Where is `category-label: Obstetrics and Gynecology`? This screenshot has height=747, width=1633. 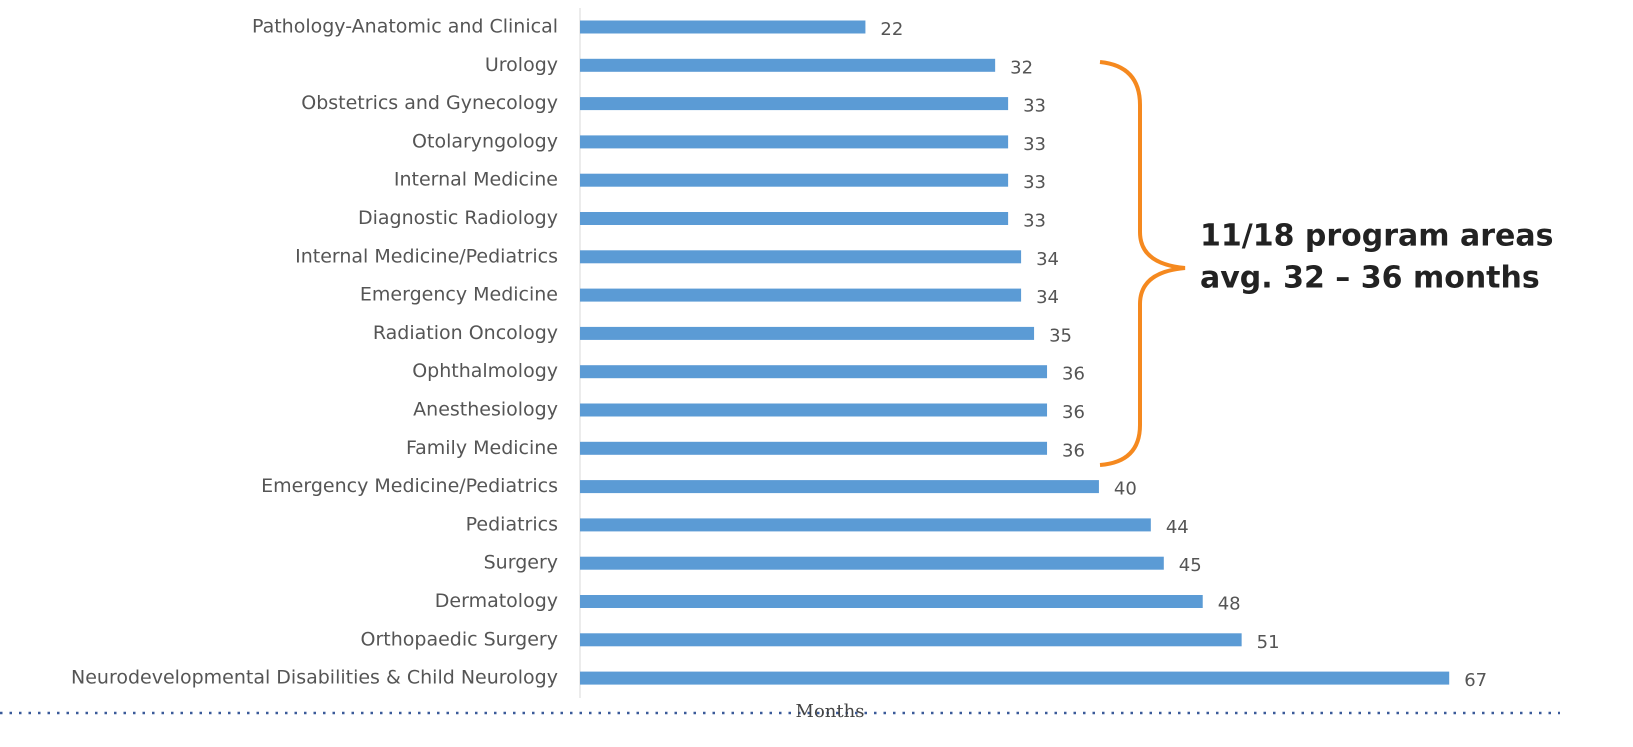
category-label: Obstetrics and Gynecology is located at coordinates (429, 103).